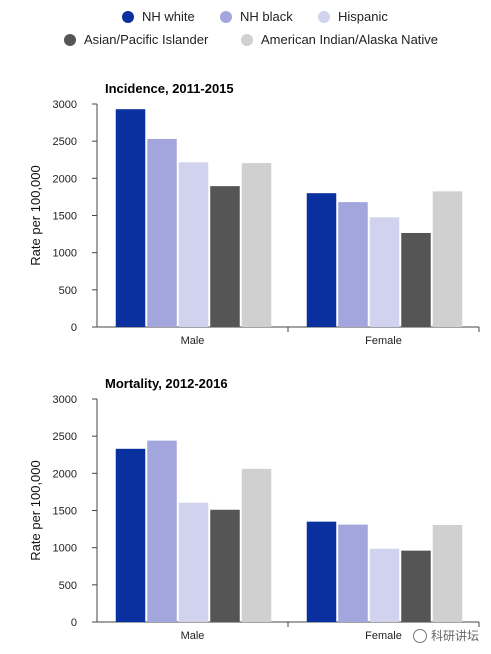  What do you see at coordinates (35, 510) in the screenshot?
I see `mortality-ylabel: Rate per 100,000` at bounding box center [35, 510].